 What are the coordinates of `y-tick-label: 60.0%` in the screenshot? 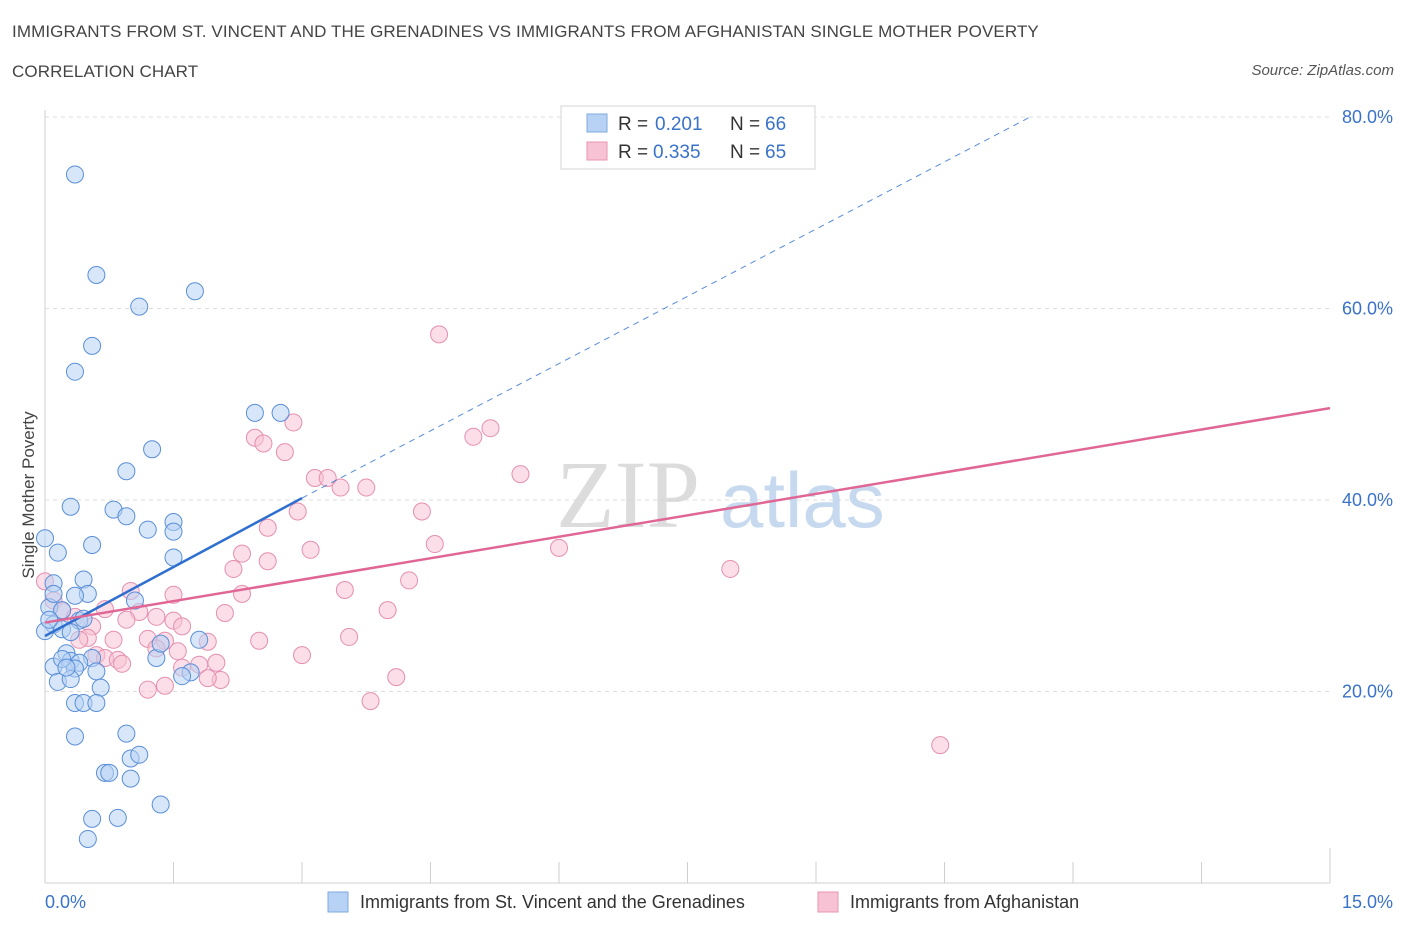 It's located at (1367, 309).